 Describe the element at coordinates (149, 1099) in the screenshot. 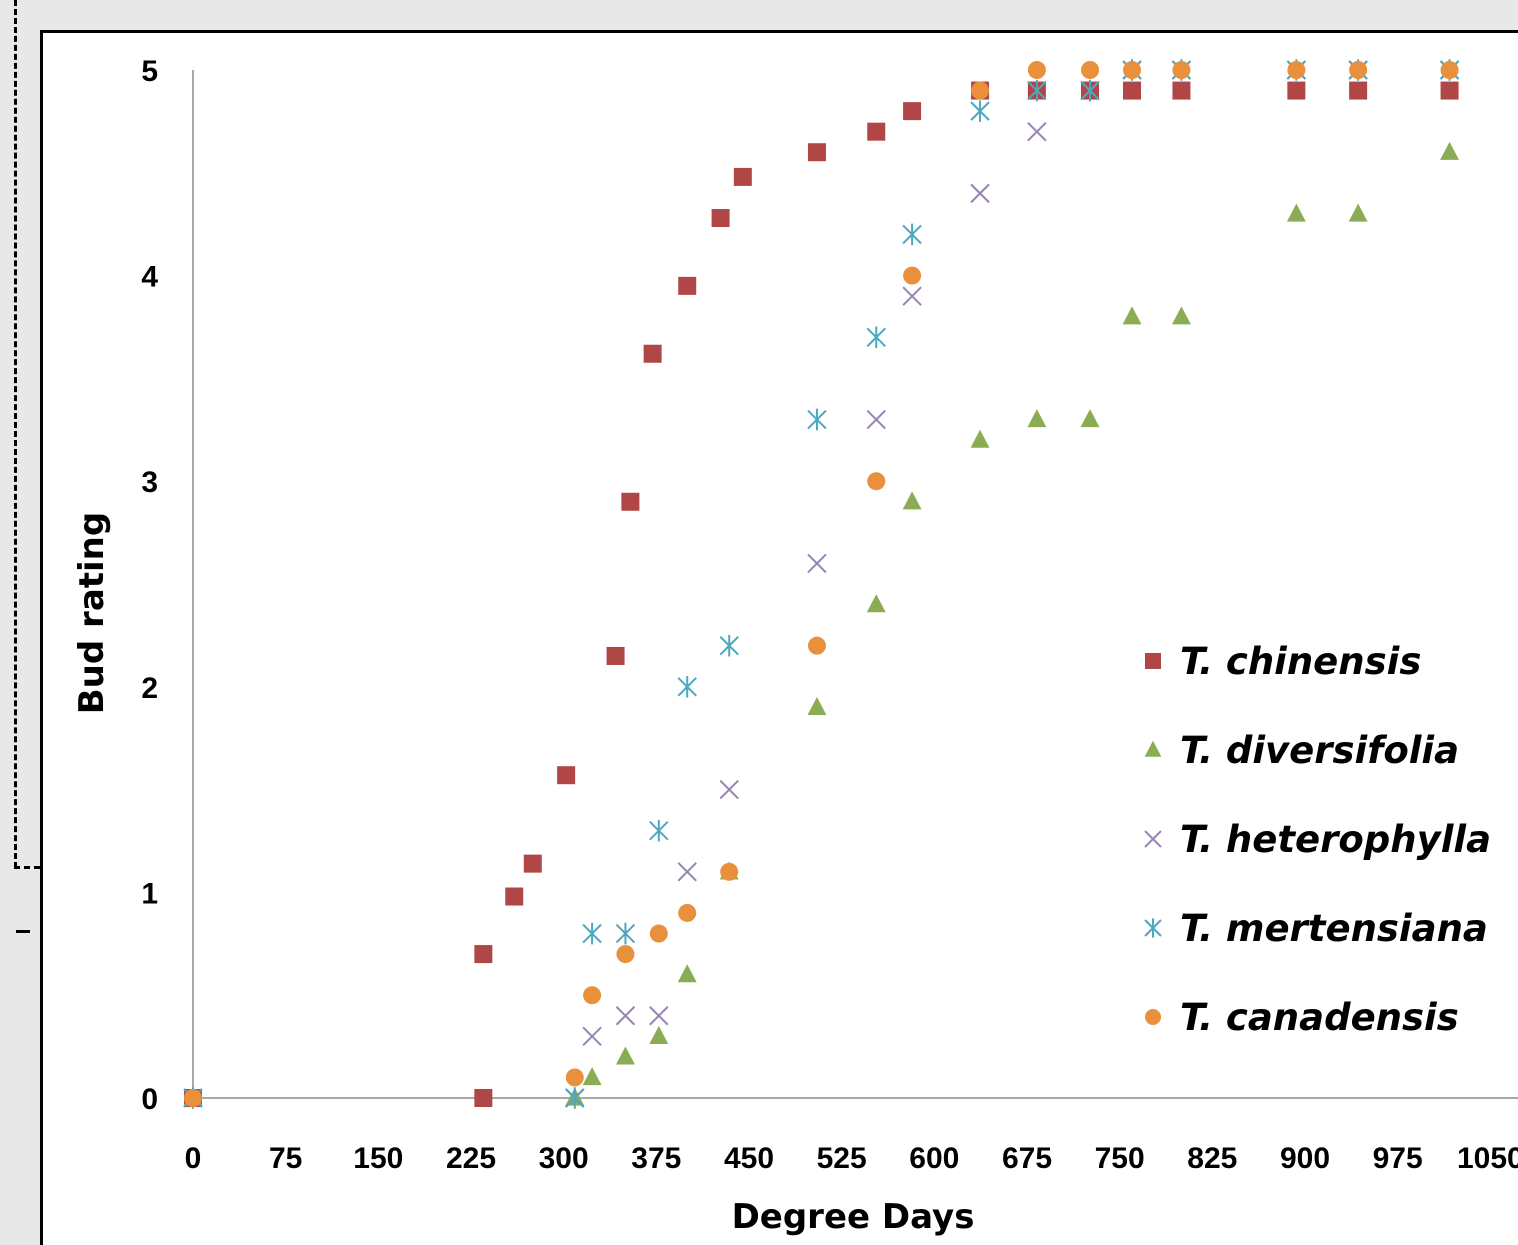

I see `y-tick-label: 0` at that location.